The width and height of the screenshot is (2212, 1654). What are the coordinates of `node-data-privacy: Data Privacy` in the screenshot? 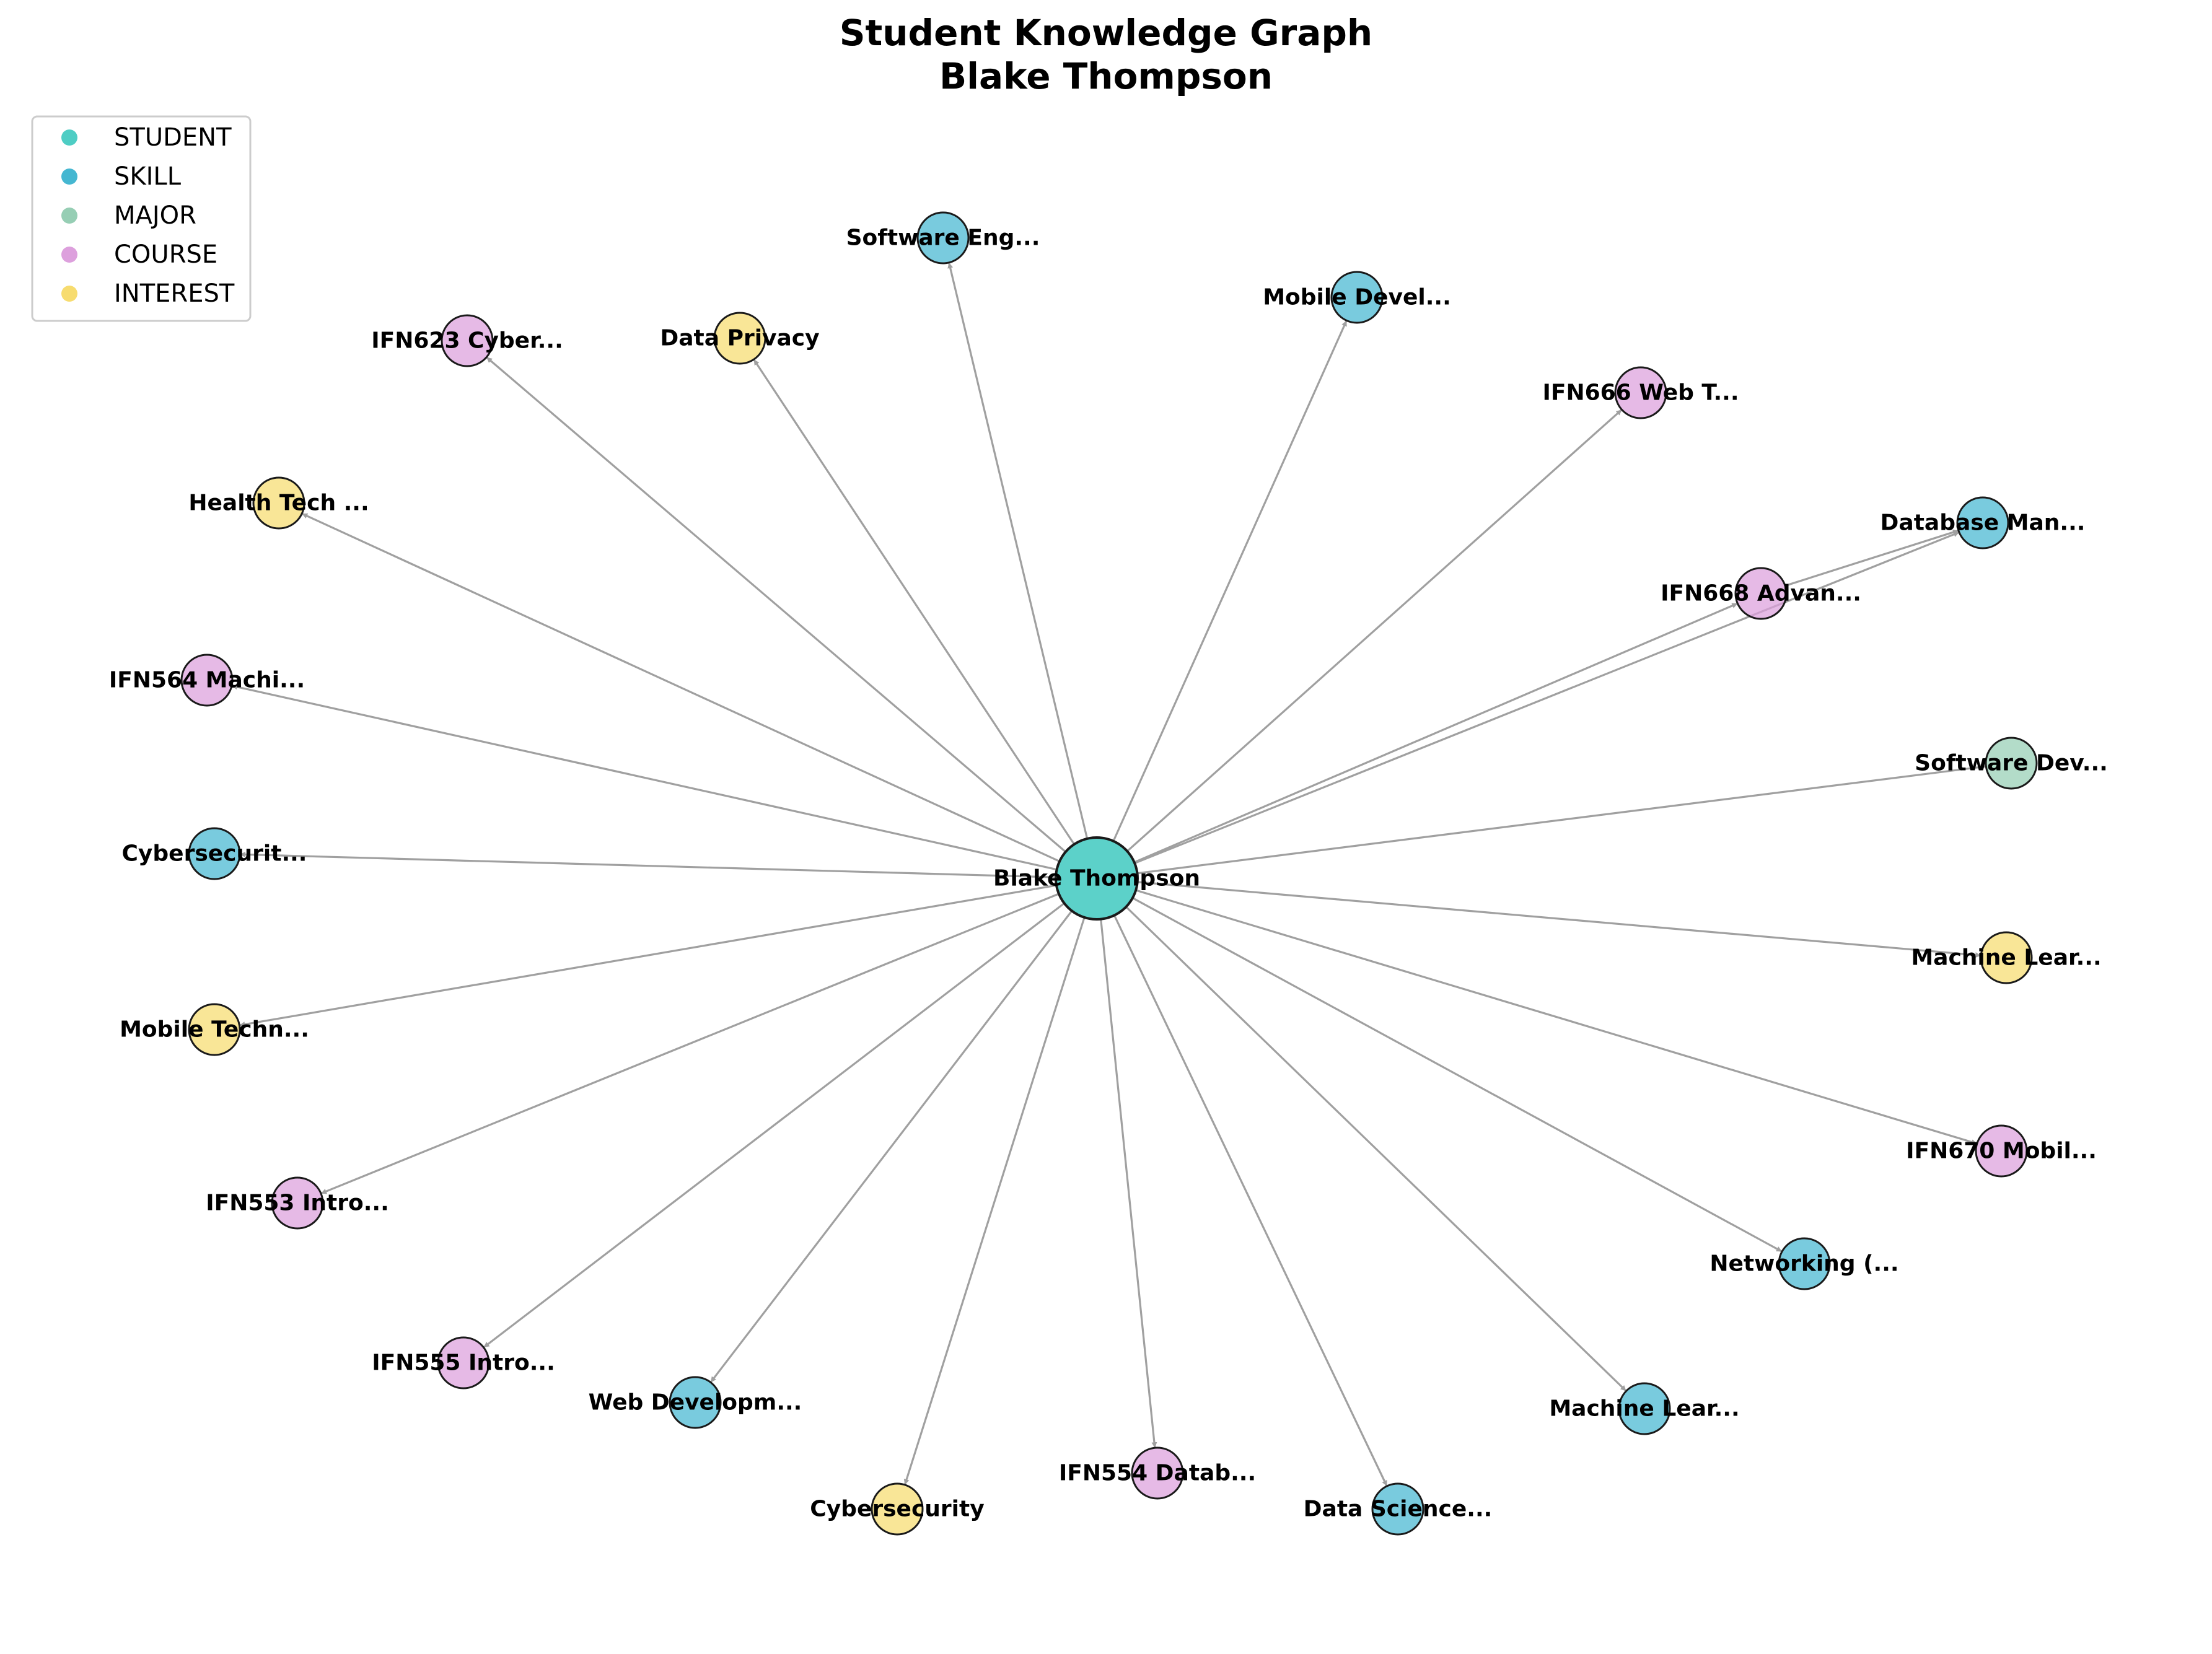 It's located at (740, 338).